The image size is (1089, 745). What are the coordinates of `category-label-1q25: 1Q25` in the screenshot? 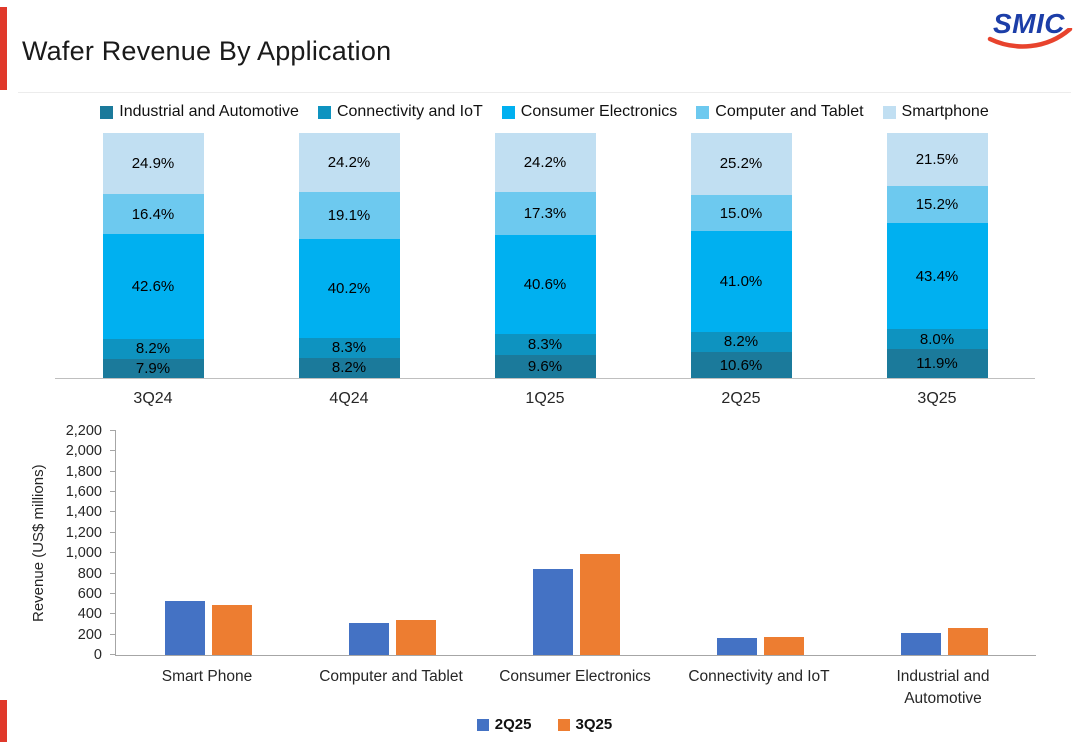 It's located at (545, 398).